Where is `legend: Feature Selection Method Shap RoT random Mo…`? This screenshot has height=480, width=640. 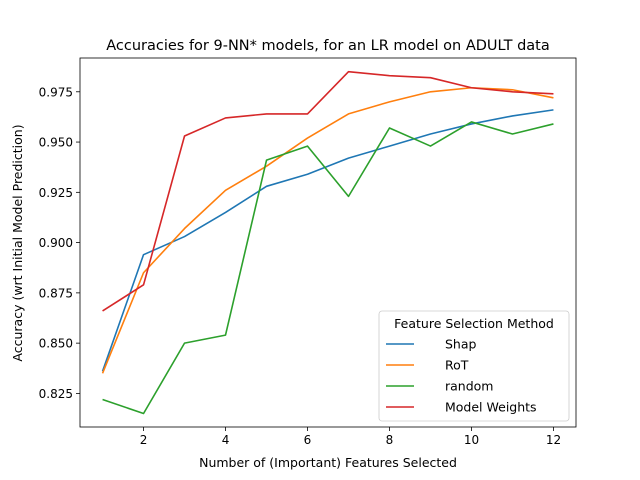
legend: Feature Selection Method Shap RoT random Mo… is located at coordinates (474, 366).